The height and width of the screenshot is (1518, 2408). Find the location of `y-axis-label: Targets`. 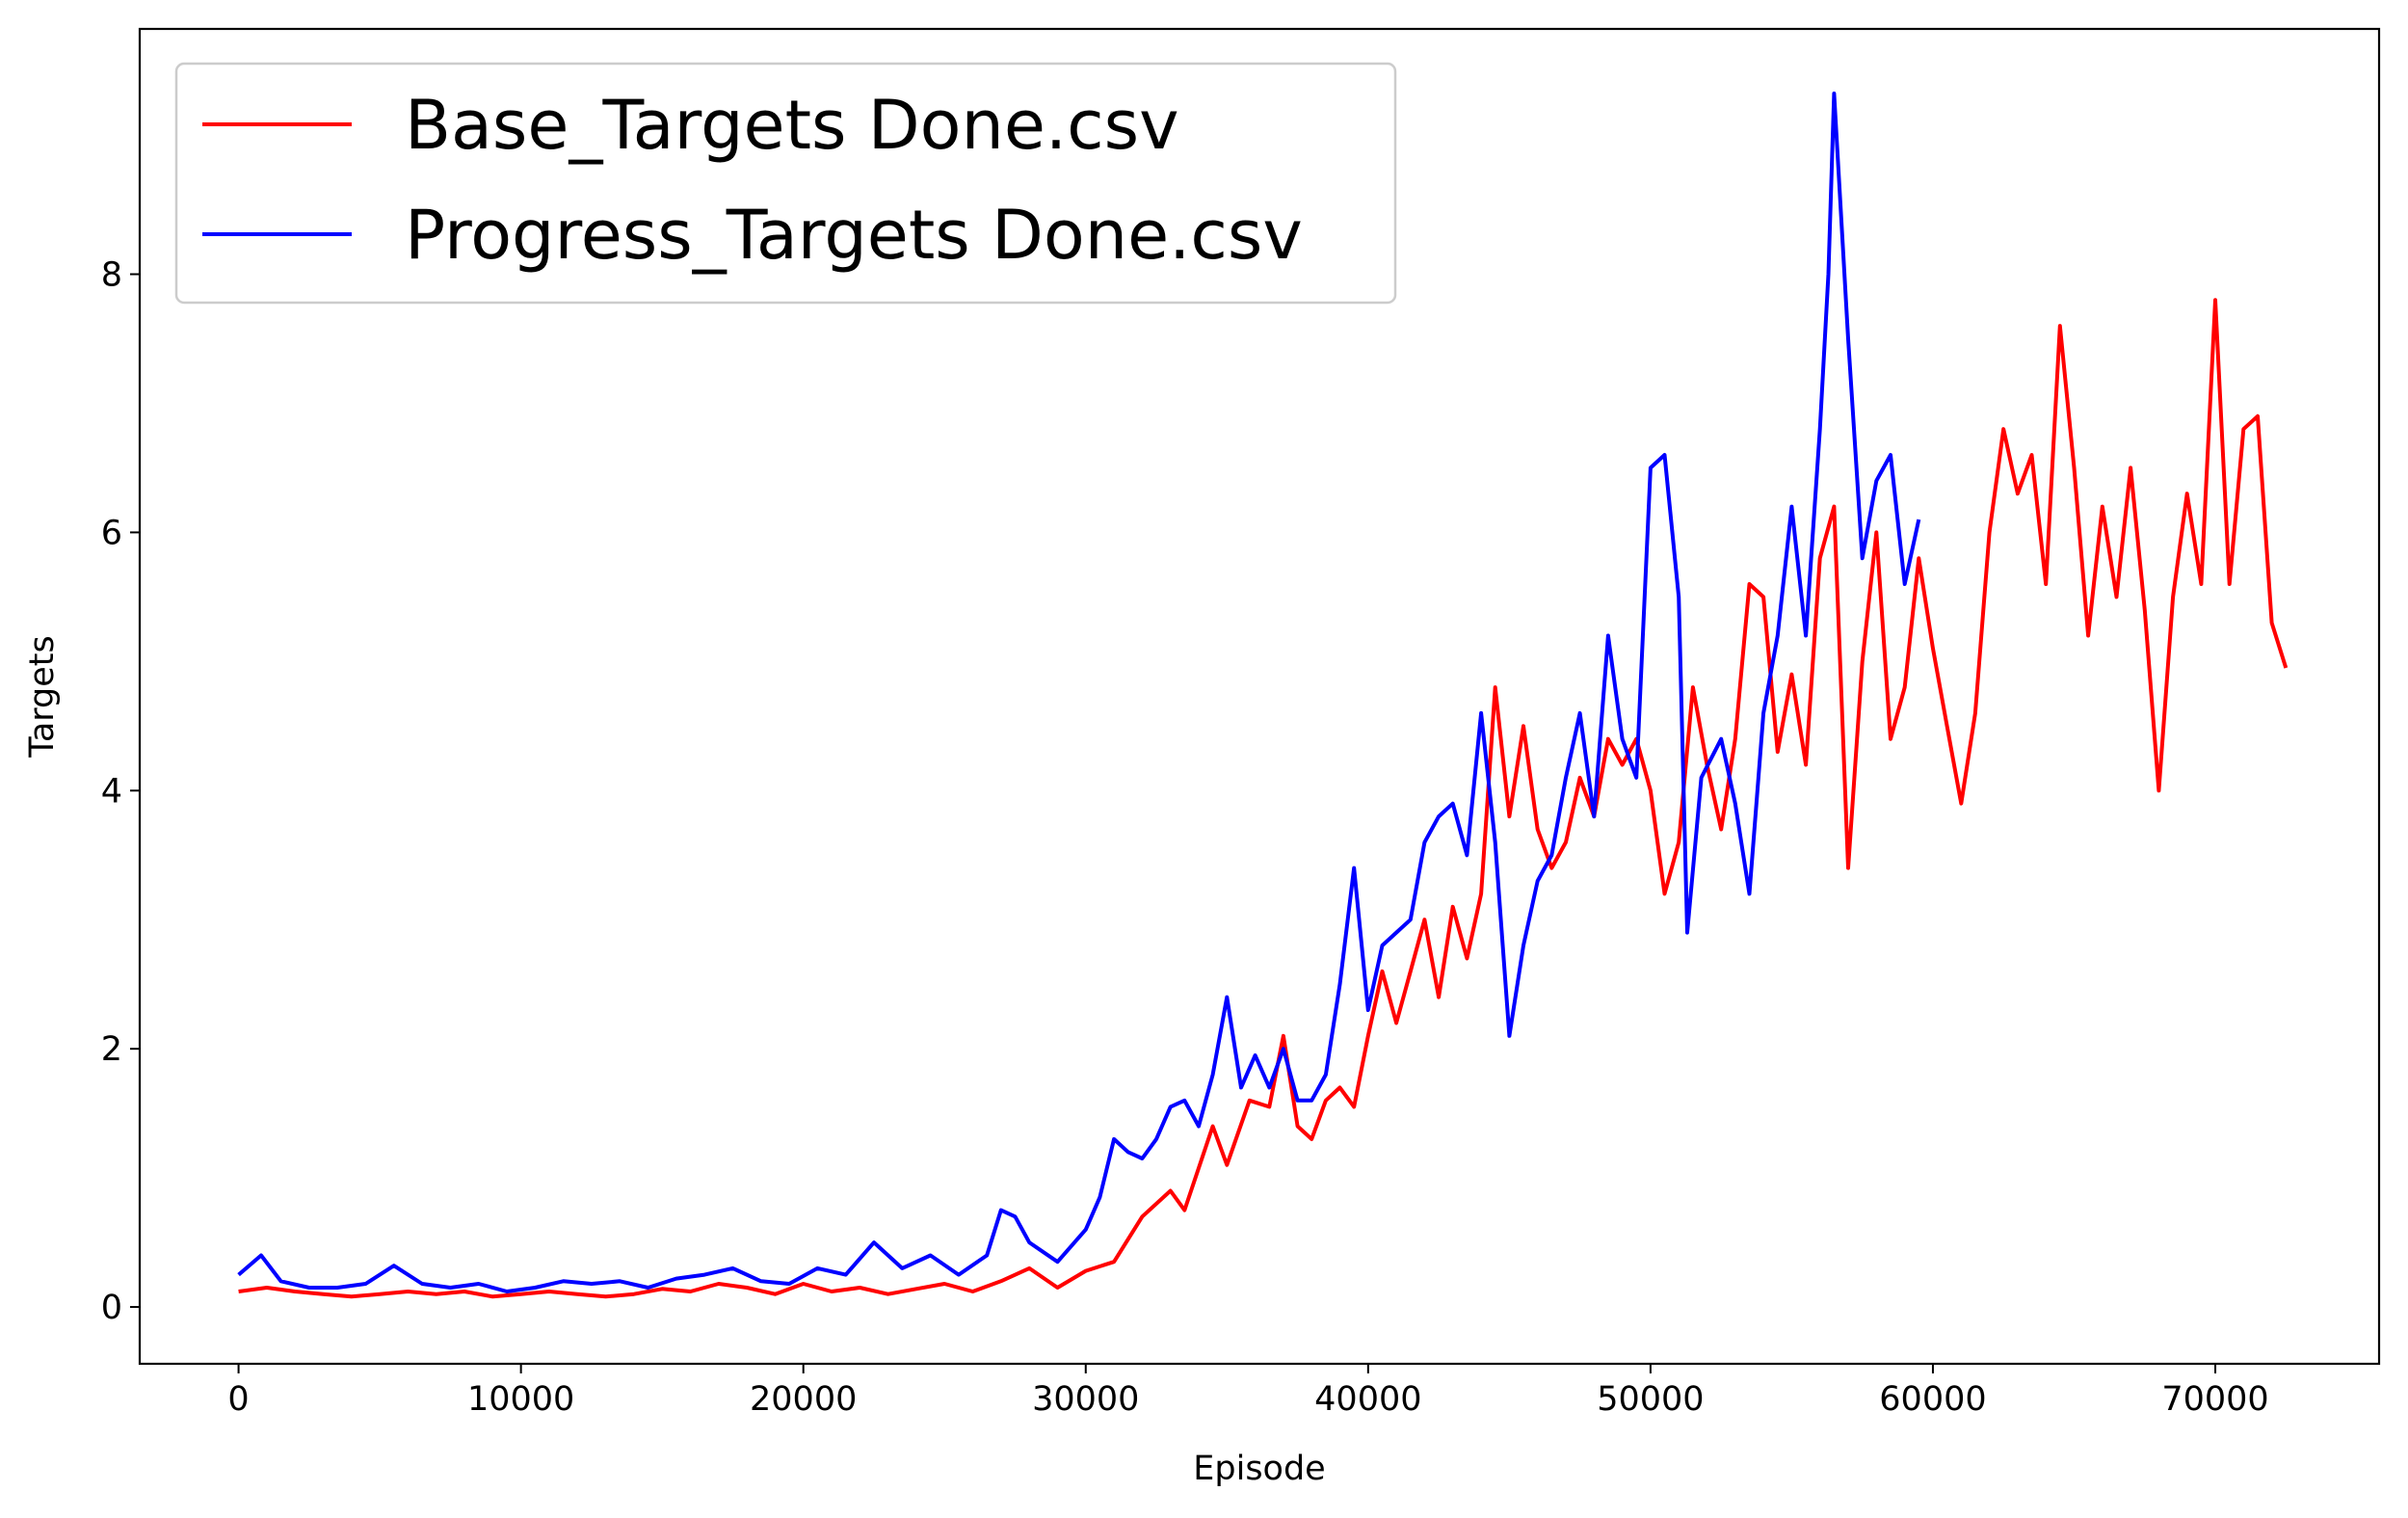

y-axis-label: Targets is located at coordinates (43, 697).